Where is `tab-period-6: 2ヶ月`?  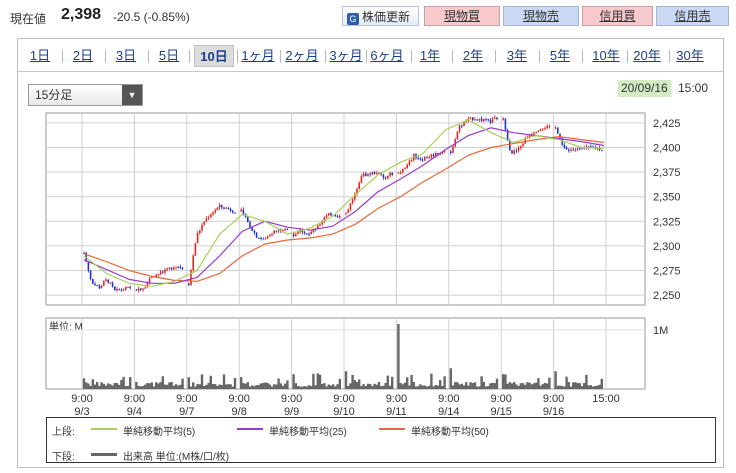 tab-period-6: 2ヶ月 is located at coordinates (302, 55).